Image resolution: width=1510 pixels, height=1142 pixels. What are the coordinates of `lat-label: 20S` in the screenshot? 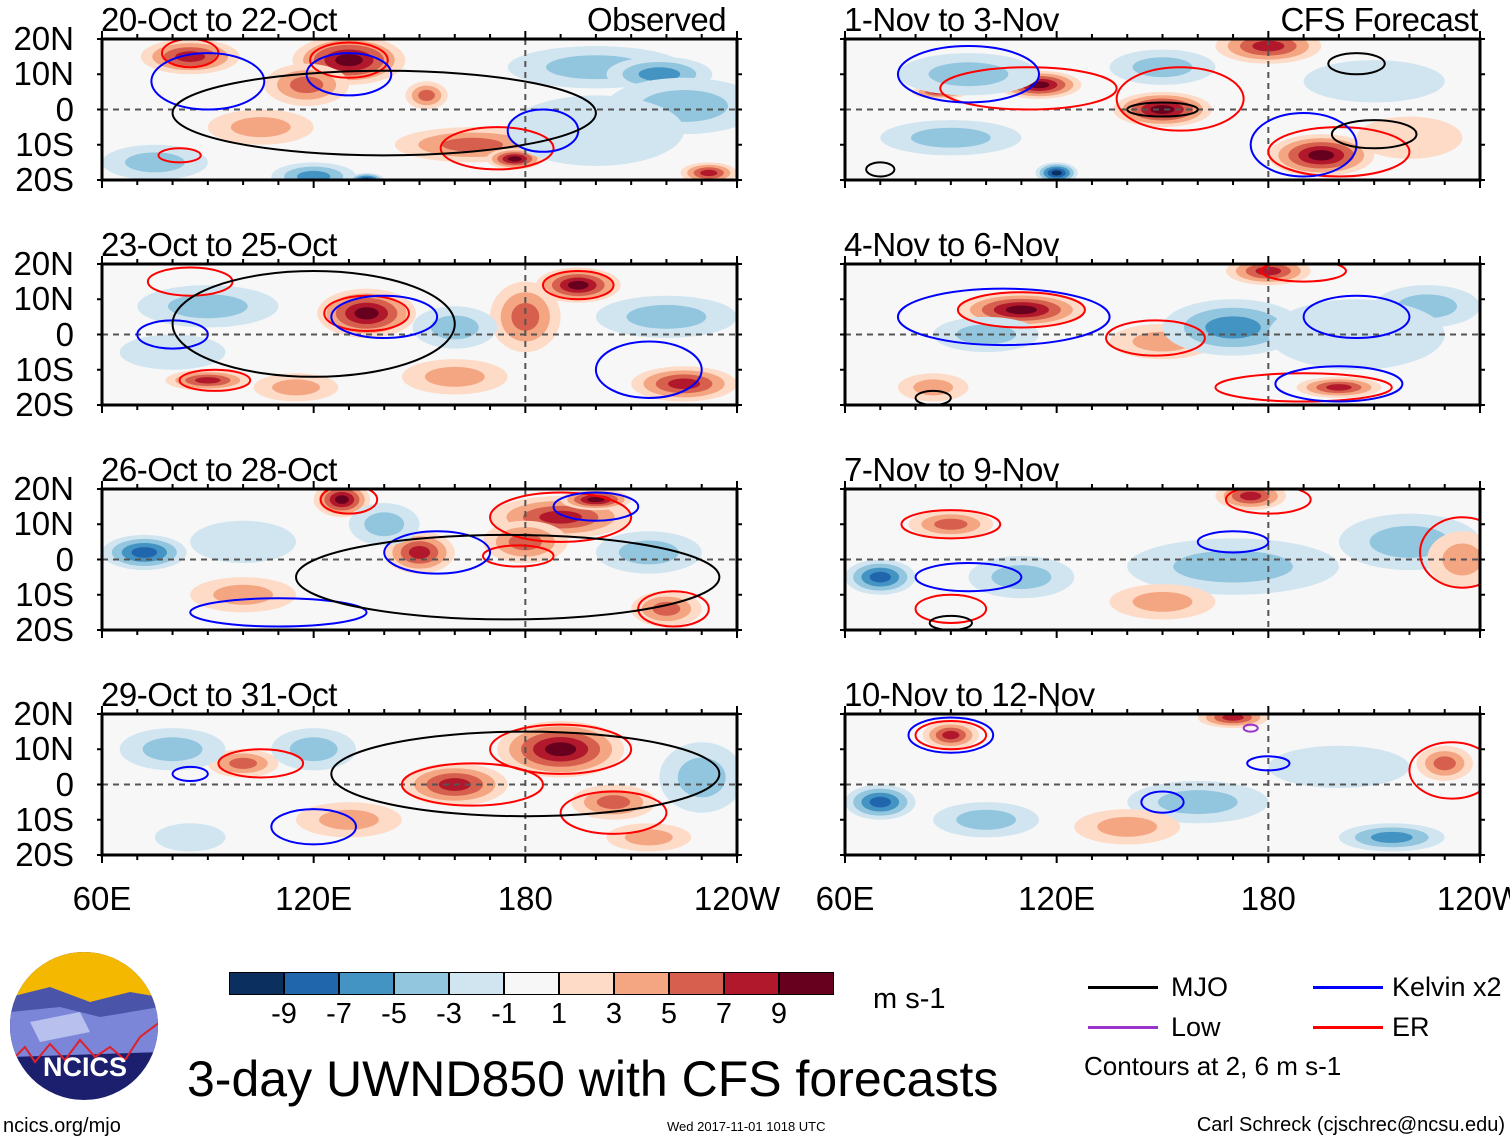 It's located at (44, 854).